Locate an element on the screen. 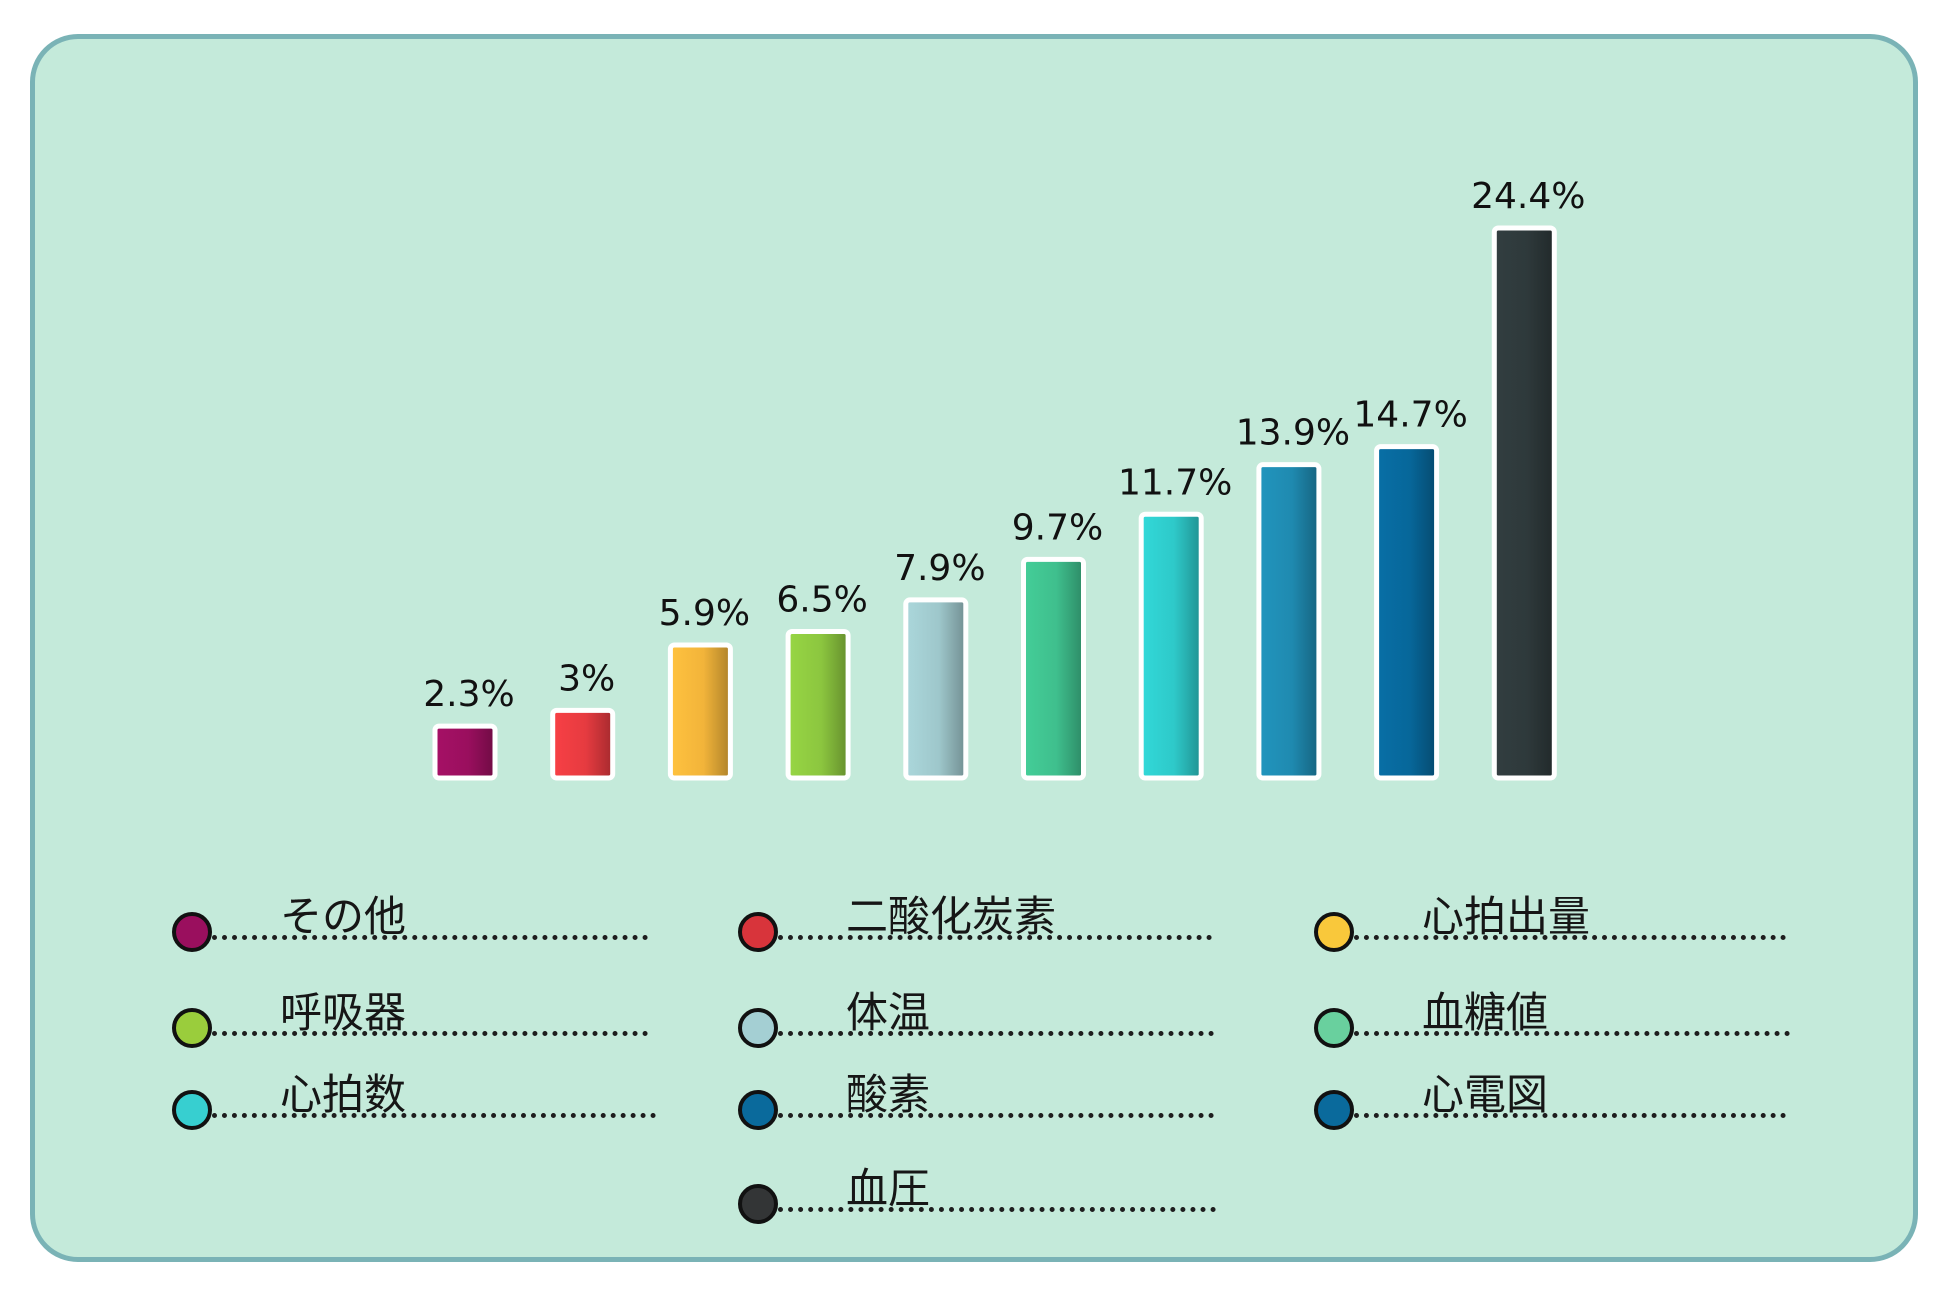 The width and height of the screenshot is (1950, 1300). legend-item-3: 呼吸器 is located at coordinates (410, 1018).